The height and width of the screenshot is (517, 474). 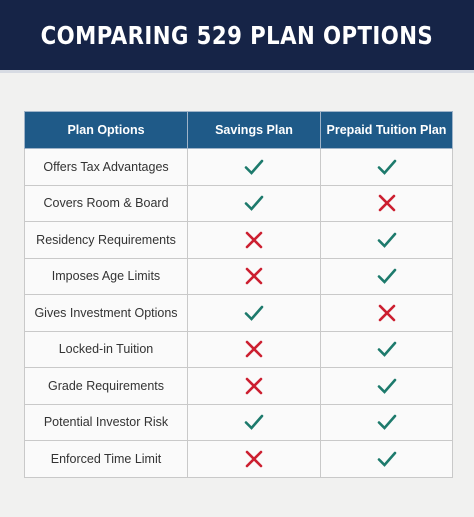 I want to click on table-row: Gives Investment Options, so click(x=238, y=313).